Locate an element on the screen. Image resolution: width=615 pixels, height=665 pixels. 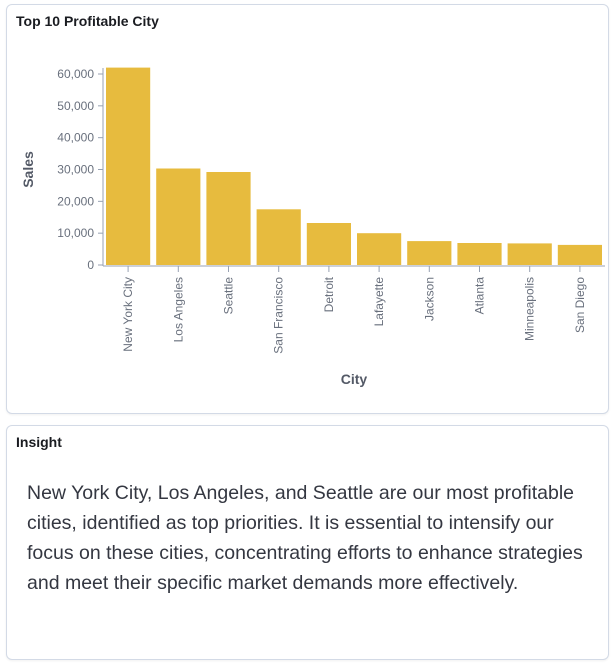
y-tick-label: 40,000 is located at coordinates (75, 138).